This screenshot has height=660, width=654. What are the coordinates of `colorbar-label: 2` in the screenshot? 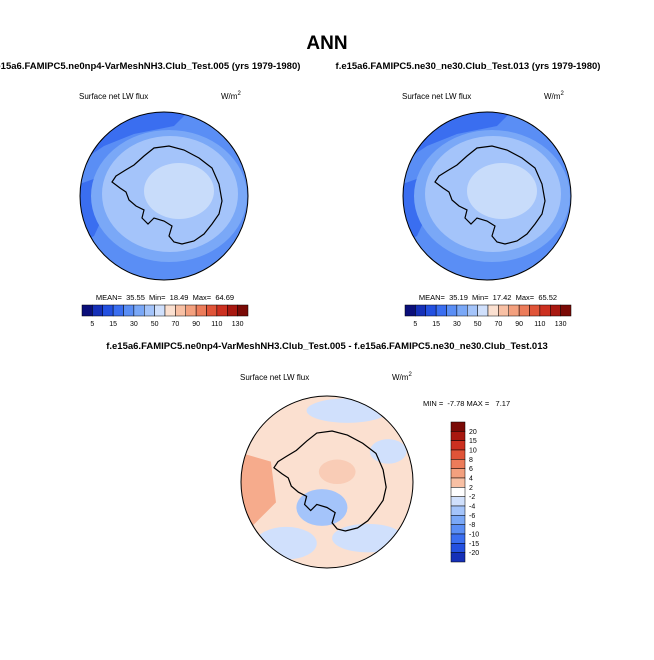 It's located at (471, 488).